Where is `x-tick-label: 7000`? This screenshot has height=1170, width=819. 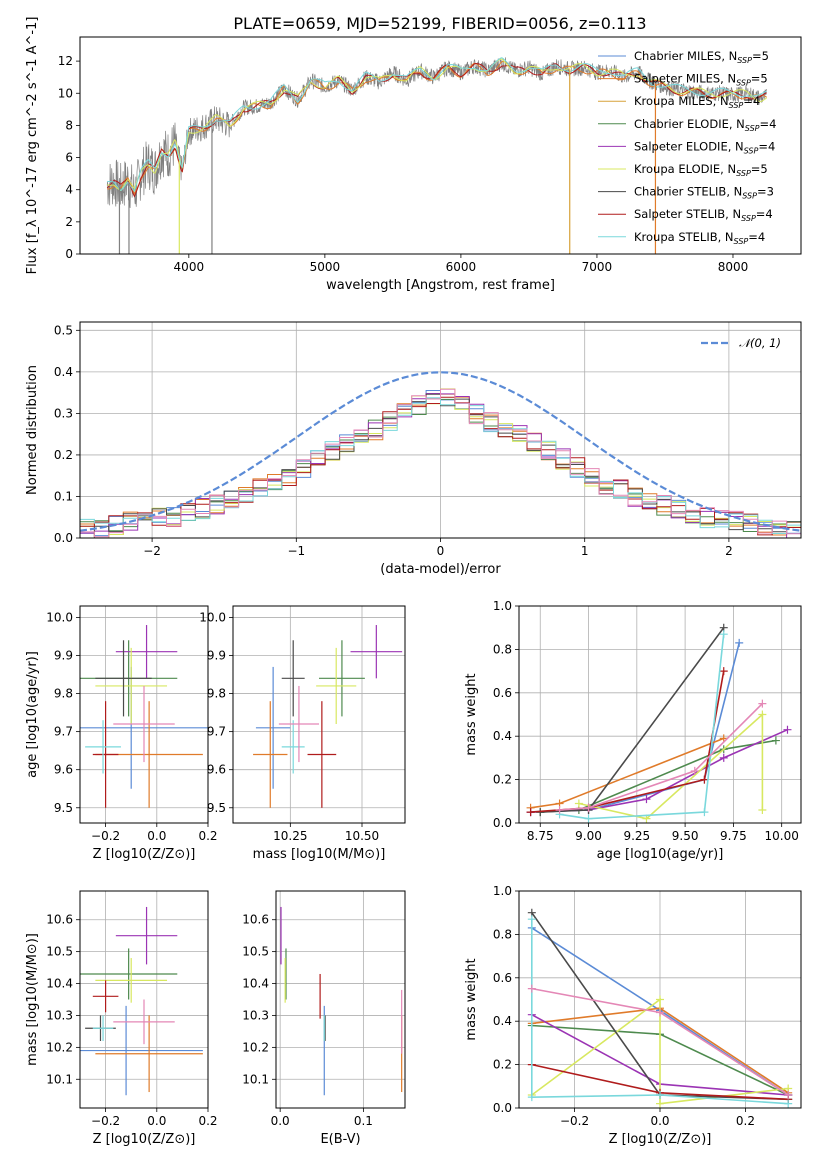 x-tick-label: 7000 is located at coordinates (597, 267).